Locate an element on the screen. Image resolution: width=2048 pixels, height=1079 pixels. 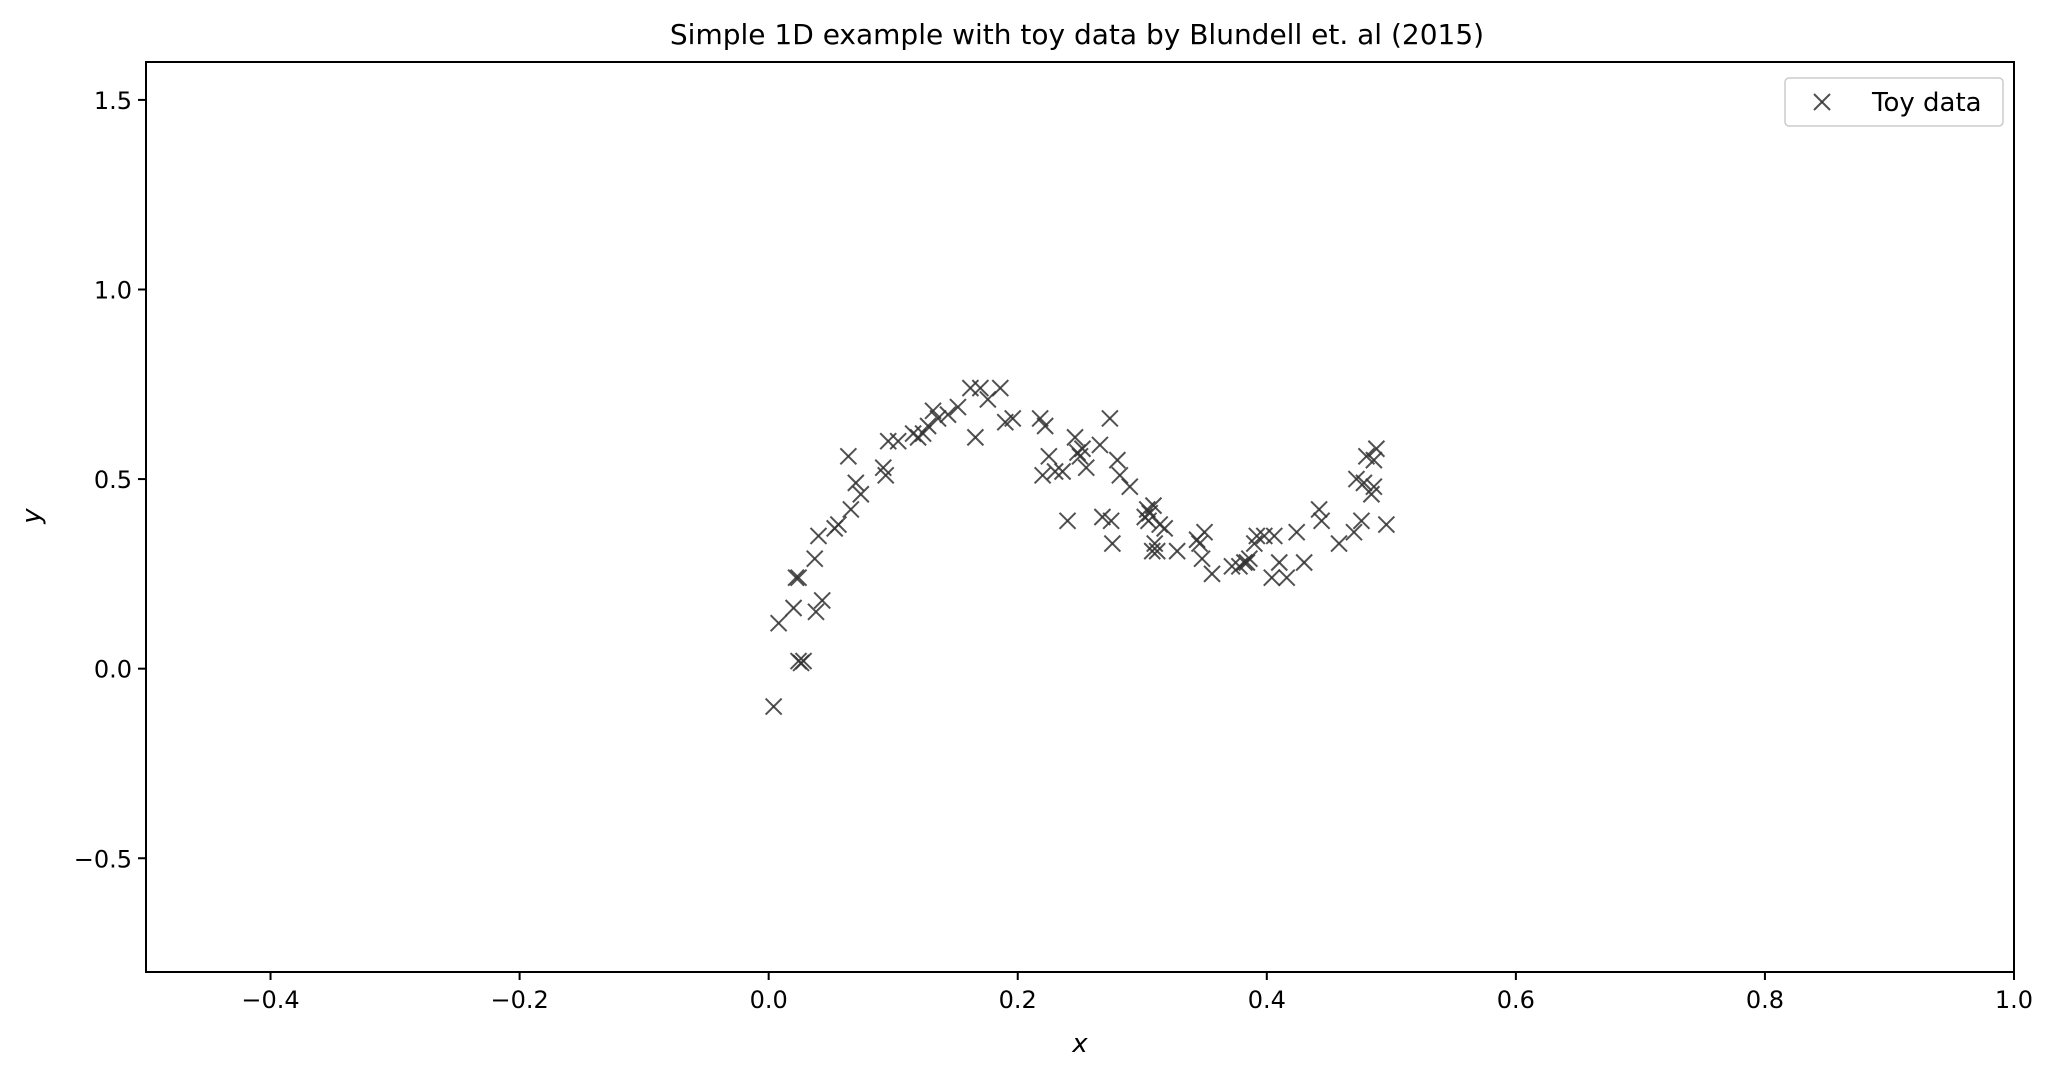
x-tick-label: −0.2 is located at coordinates (519, 1000).